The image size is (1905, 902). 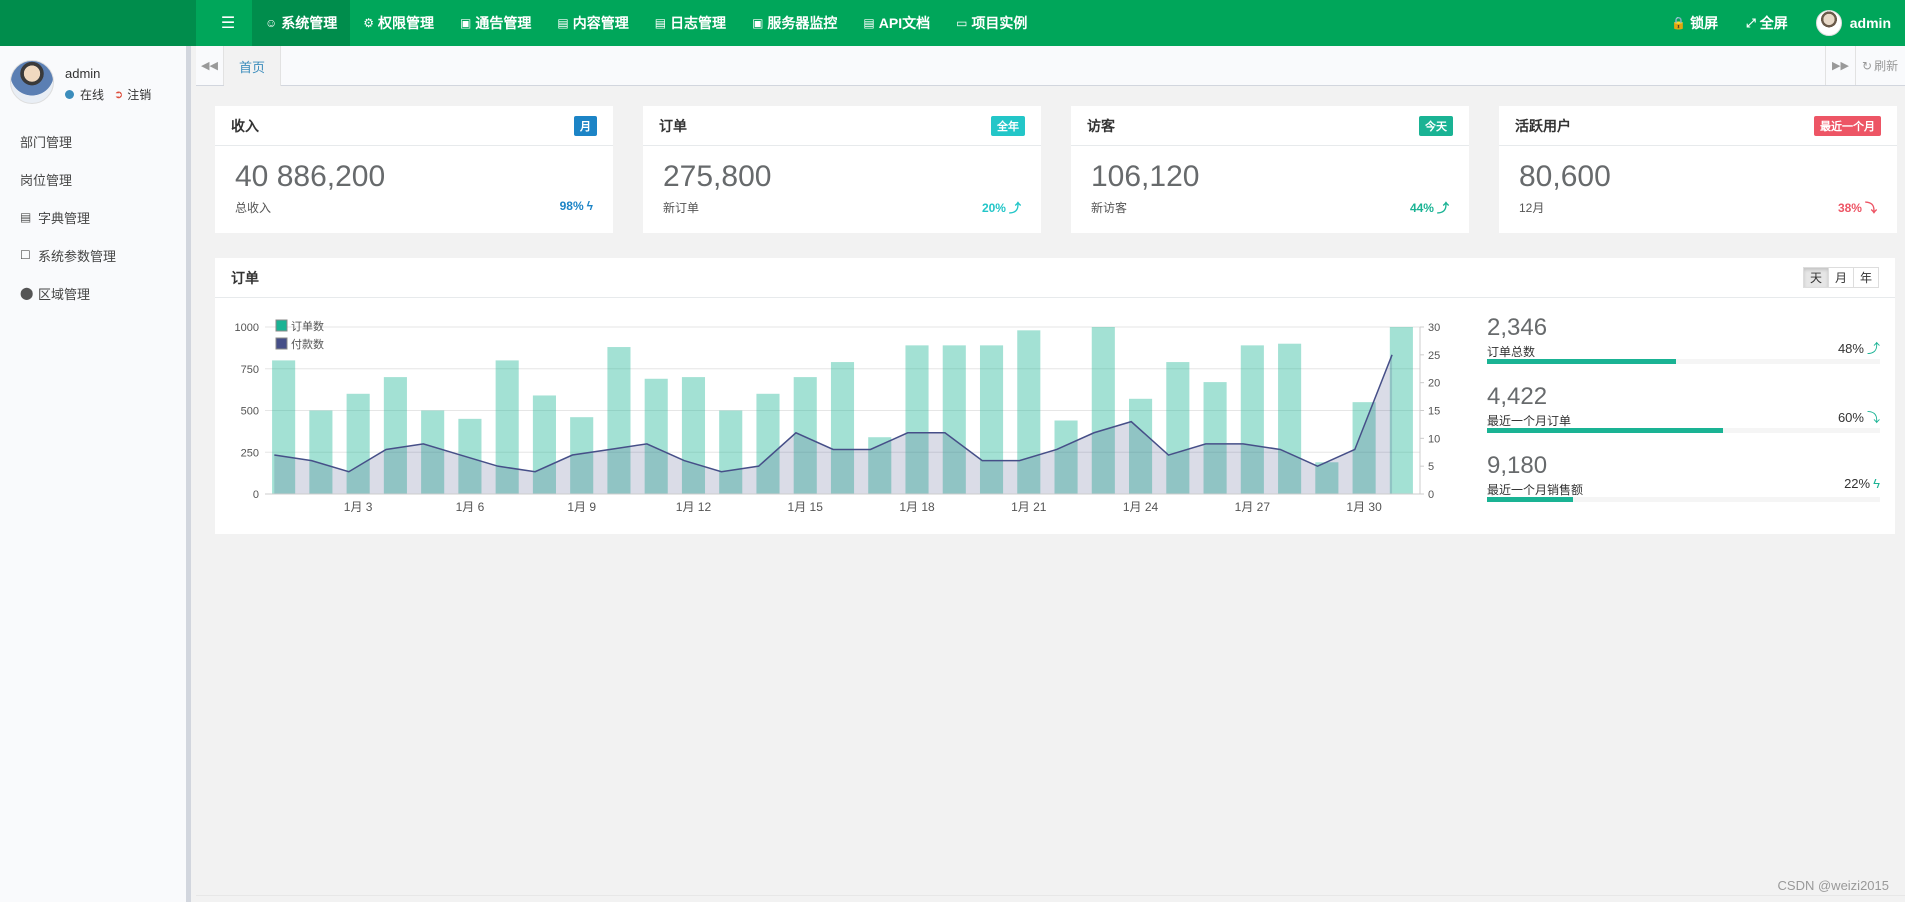 What do you see at coordinates (1865, 277) in the screenshot?
I see `range-year-button: 年` at bounding box center [1865, 277].